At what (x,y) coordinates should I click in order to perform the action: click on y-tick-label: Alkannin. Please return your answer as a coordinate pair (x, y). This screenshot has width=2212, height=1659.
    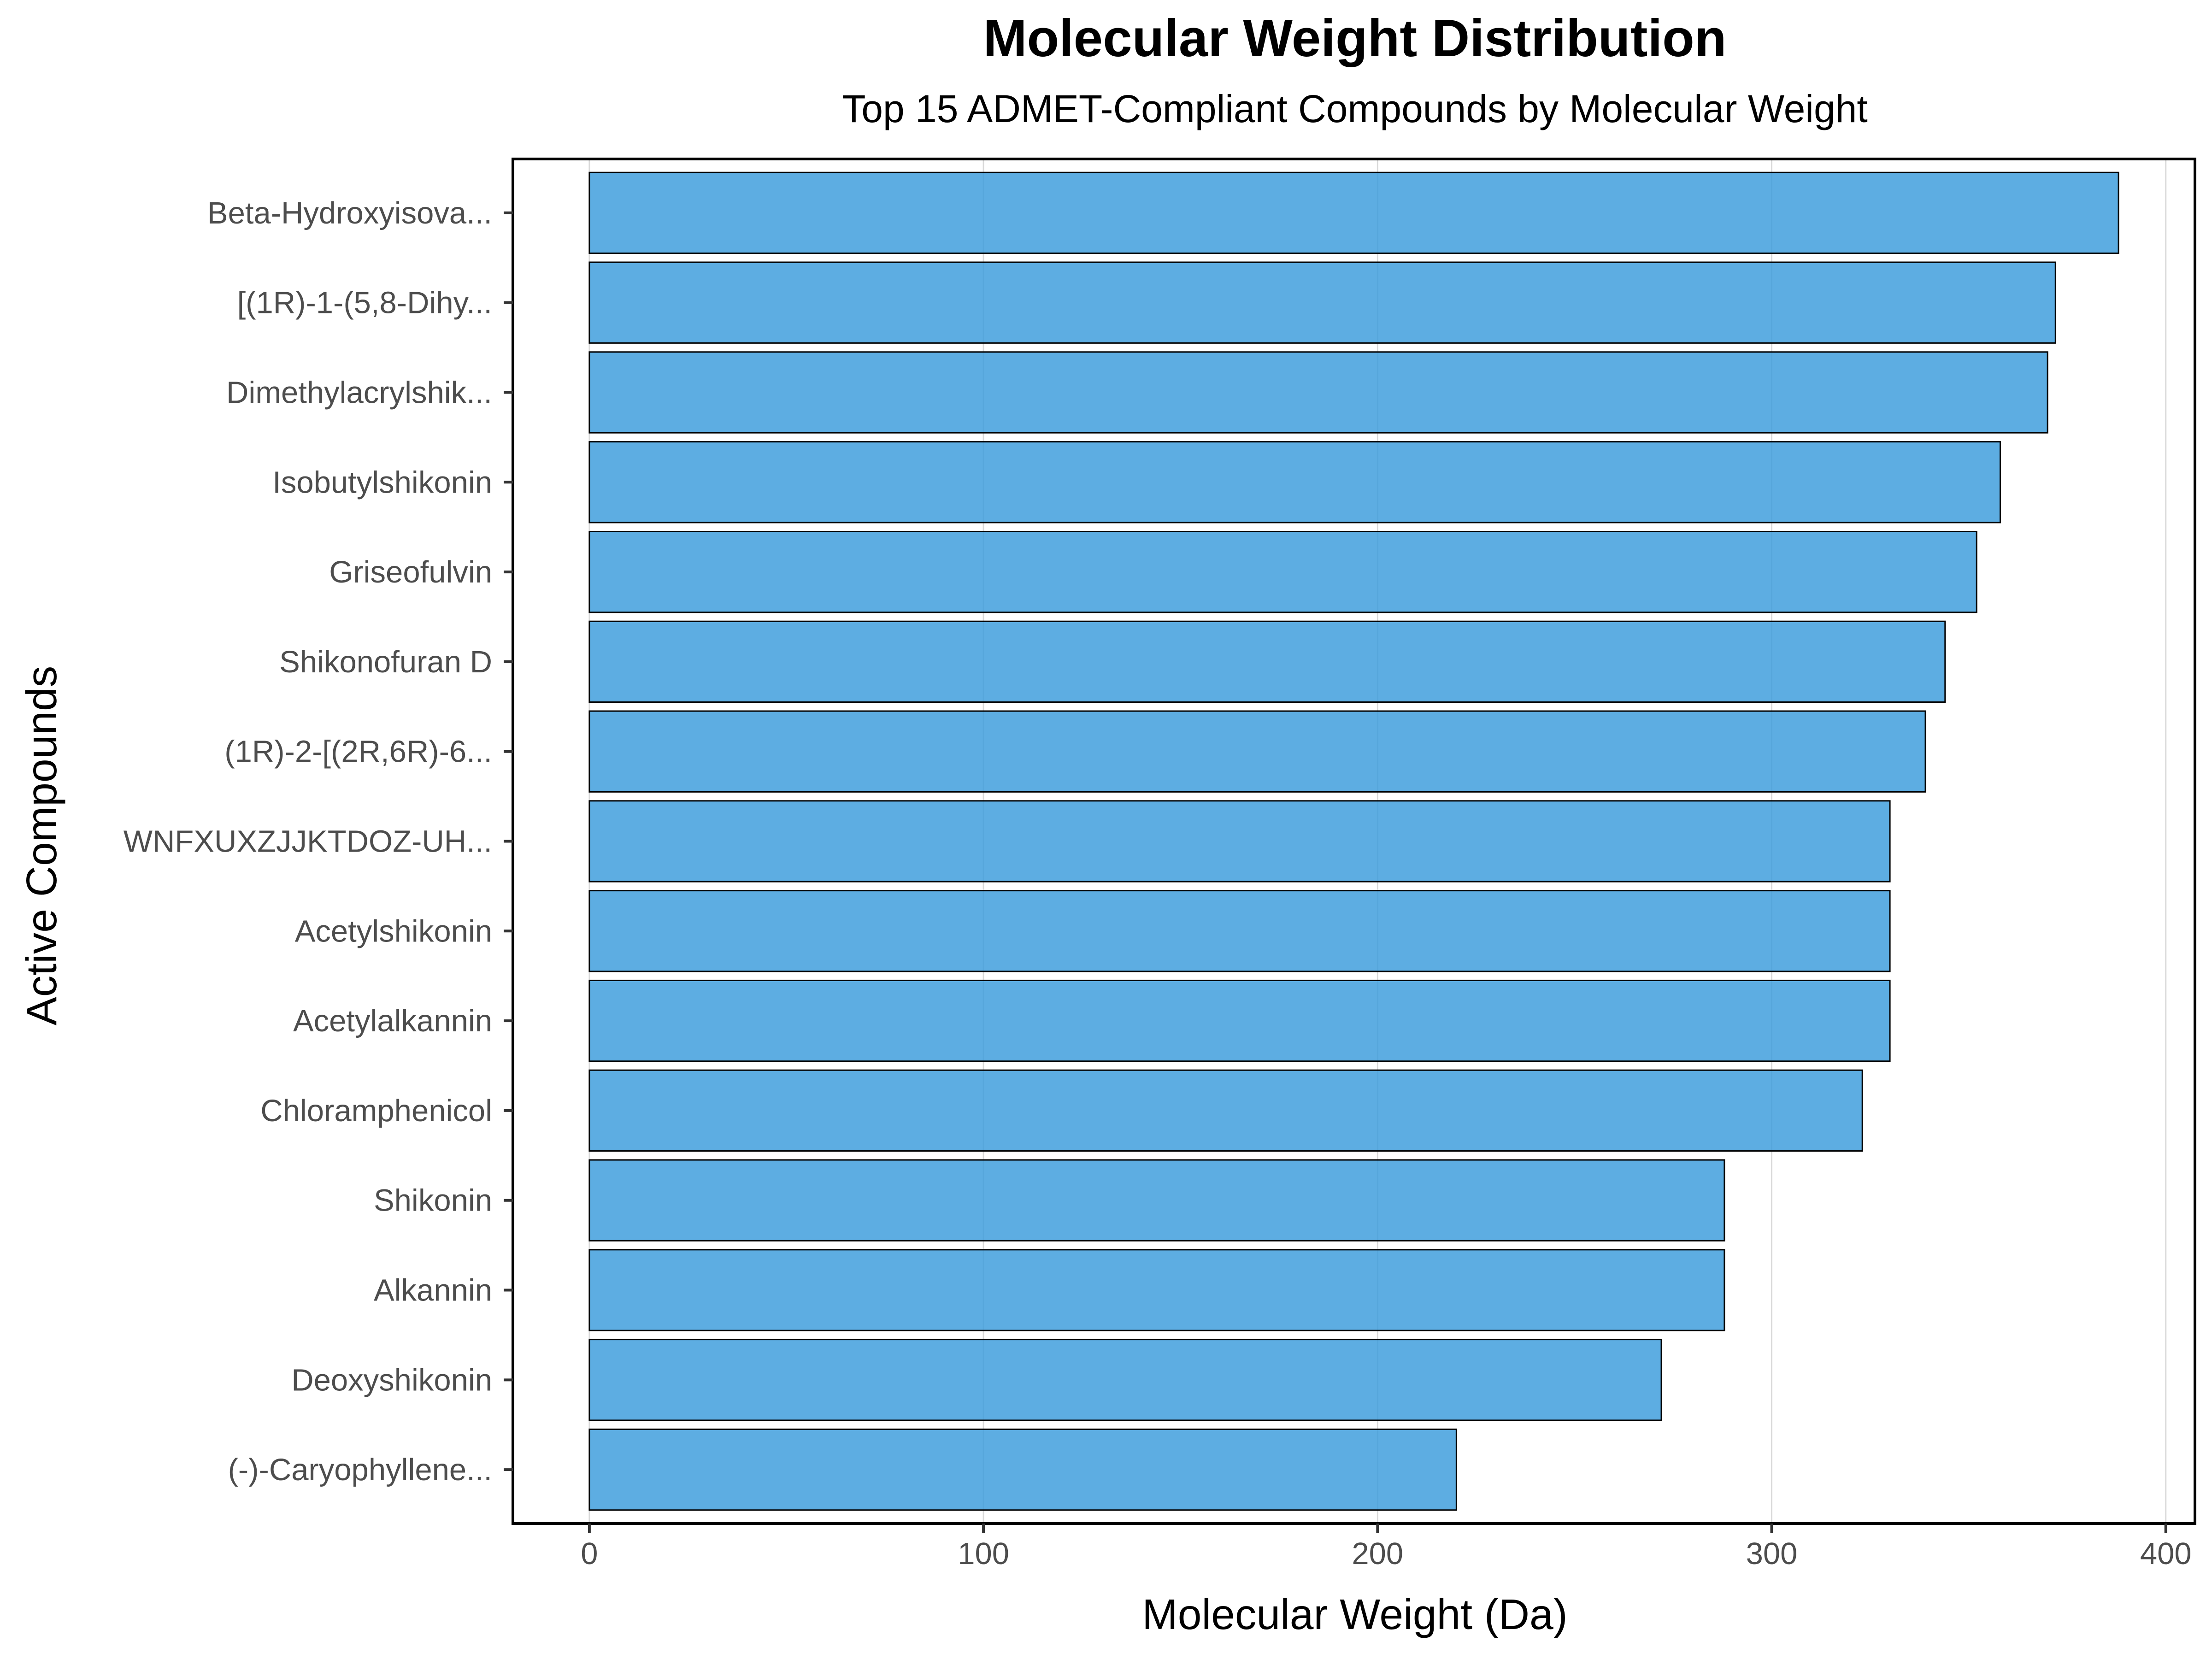
    Looking at the image, I should click on (433, 1290).